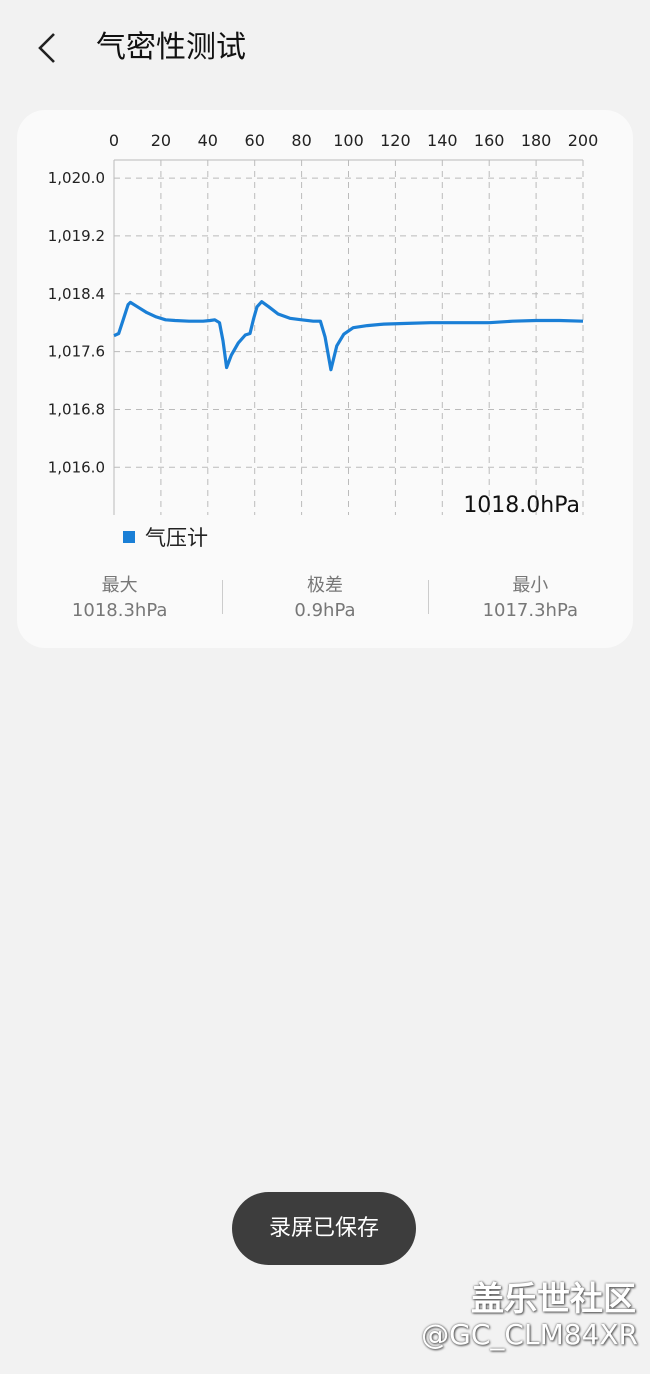  I want to click on stat-label: 最大, so click(119, 585).